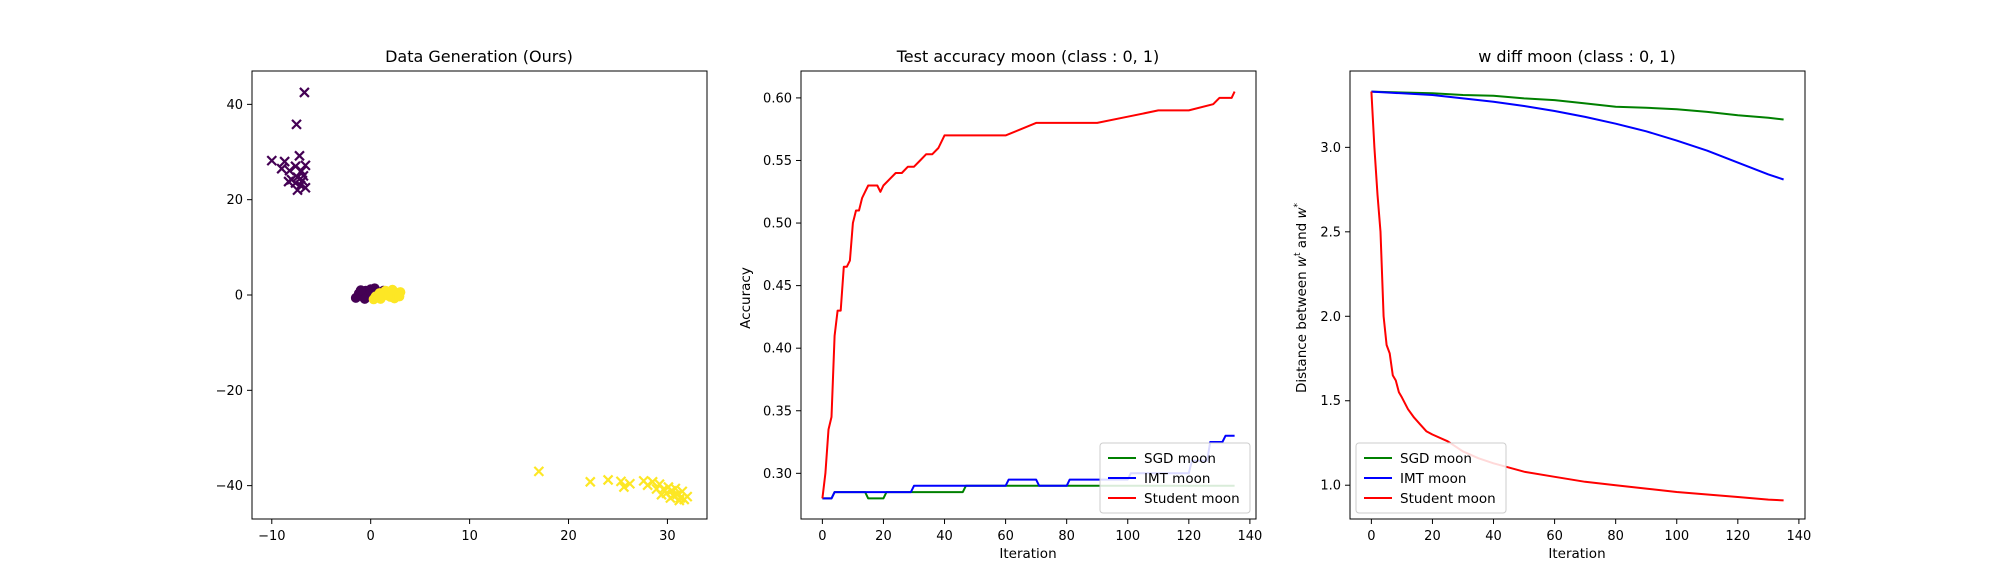  I want to click on scatter-y-tick-label: −40, so click(229, 486).